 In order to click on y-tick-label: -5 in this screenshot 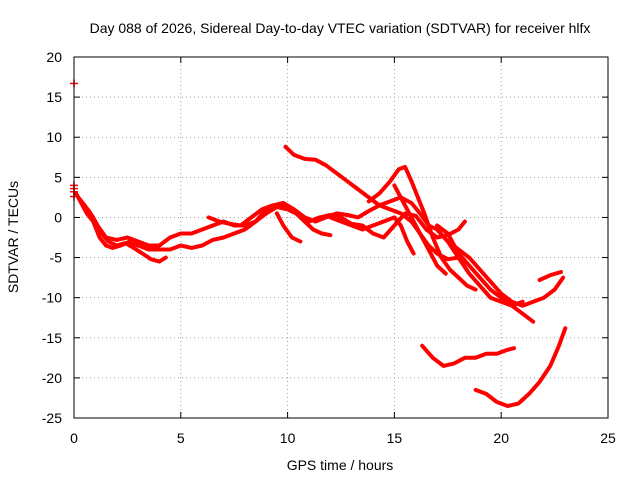, I will do `click(56, 258)`.